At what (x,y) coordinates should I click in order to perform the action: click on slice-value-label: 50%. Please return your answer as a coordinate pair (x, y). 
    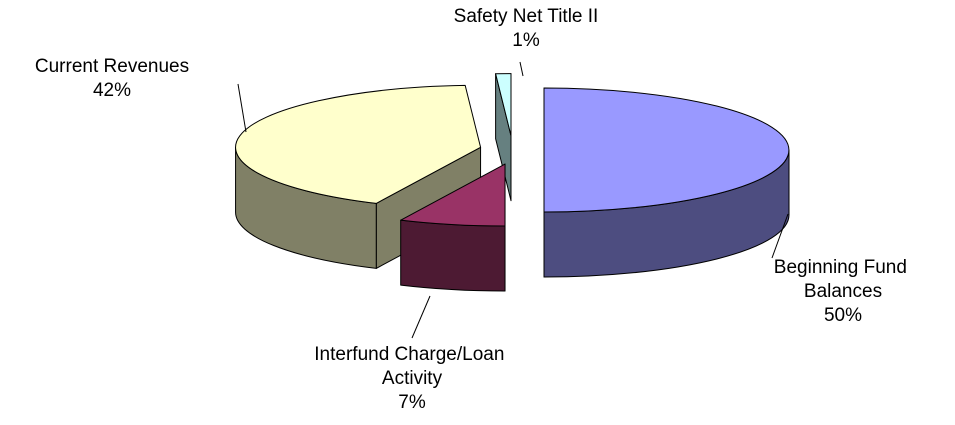
    Looking at the image, I should click on (843, 315).